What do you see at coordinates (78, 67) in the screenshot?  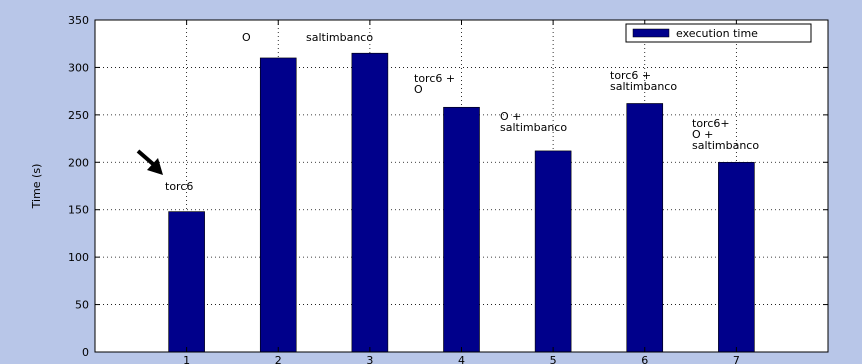 I see `y-tick-label: 300` at bounding box center [78, 67].